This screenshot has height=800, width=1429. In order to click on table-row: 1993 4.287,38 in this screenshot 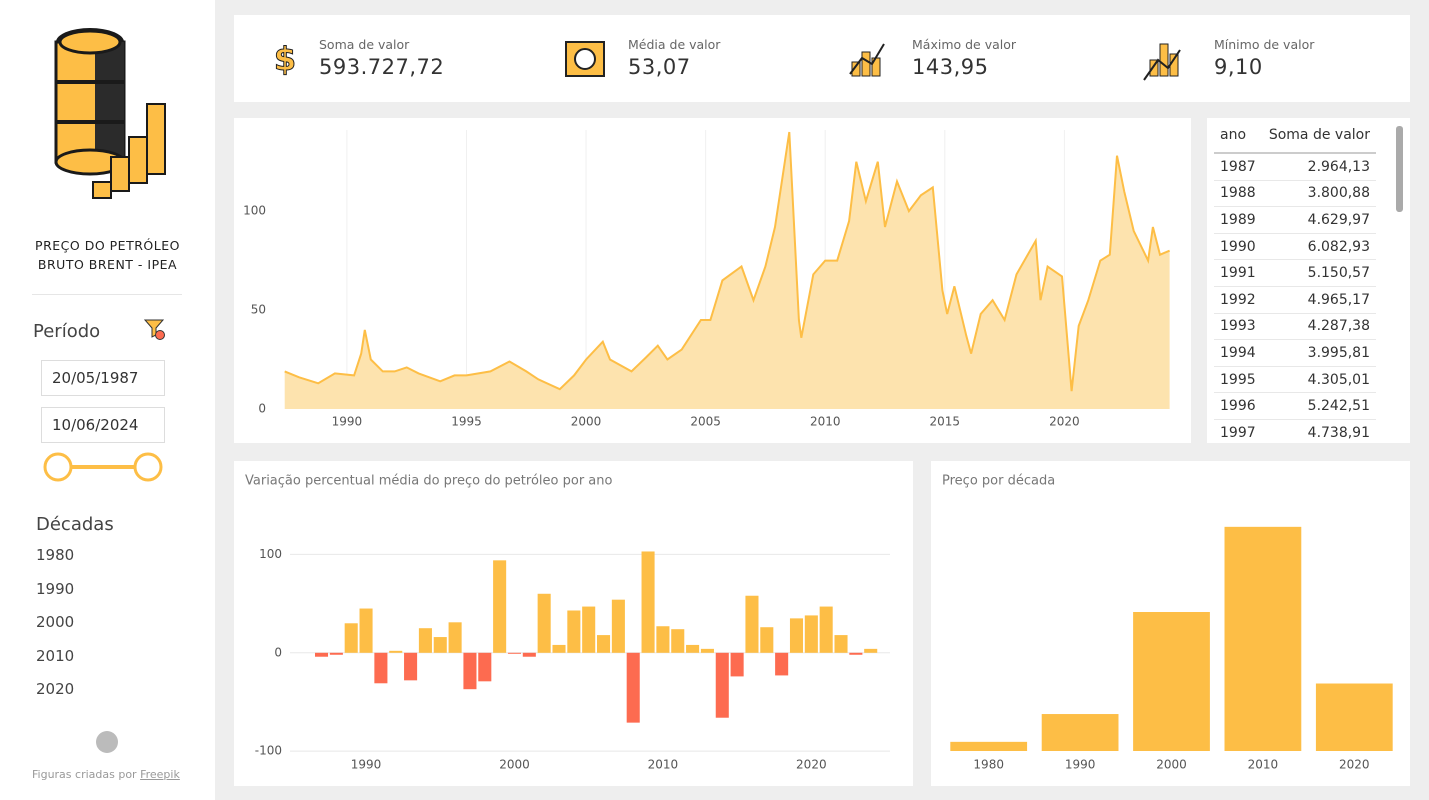, I will do `click(1295, 327)`.